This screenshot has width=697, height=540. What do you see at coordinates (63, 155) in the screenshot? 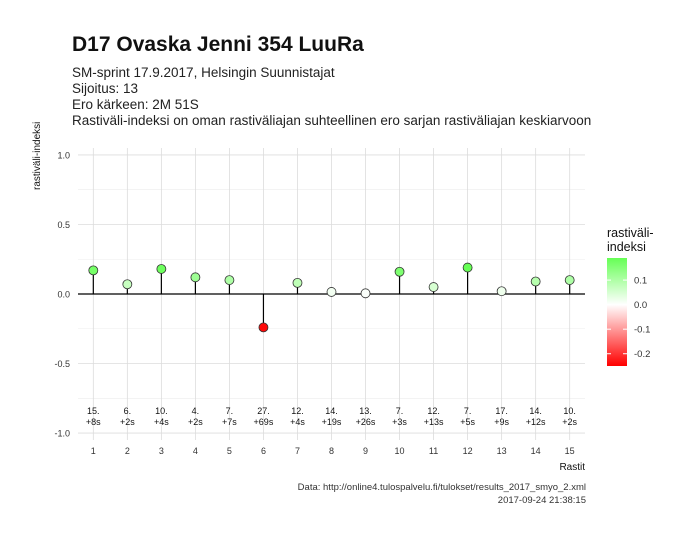
I see `y-tick-label: 1.0` at bounding box center [63, 155].